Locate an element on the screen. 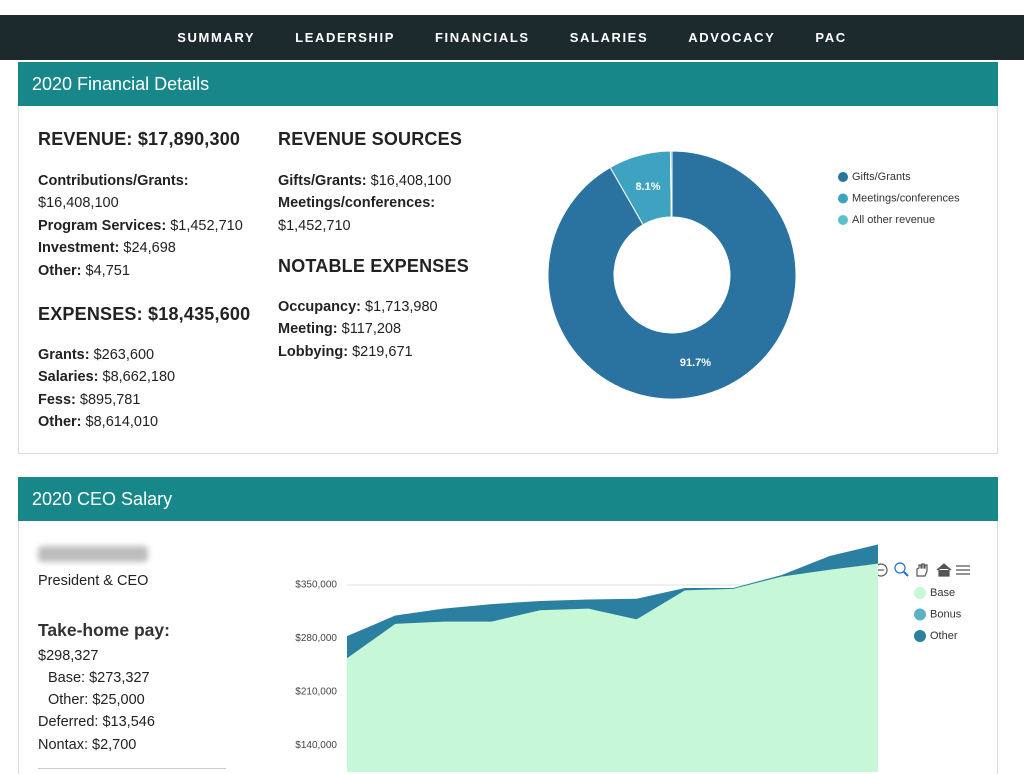 This screenshot has height=774, width=1024. revenue-heading: REVENUE: $17,890,300 is located at coordinates (139, 139).